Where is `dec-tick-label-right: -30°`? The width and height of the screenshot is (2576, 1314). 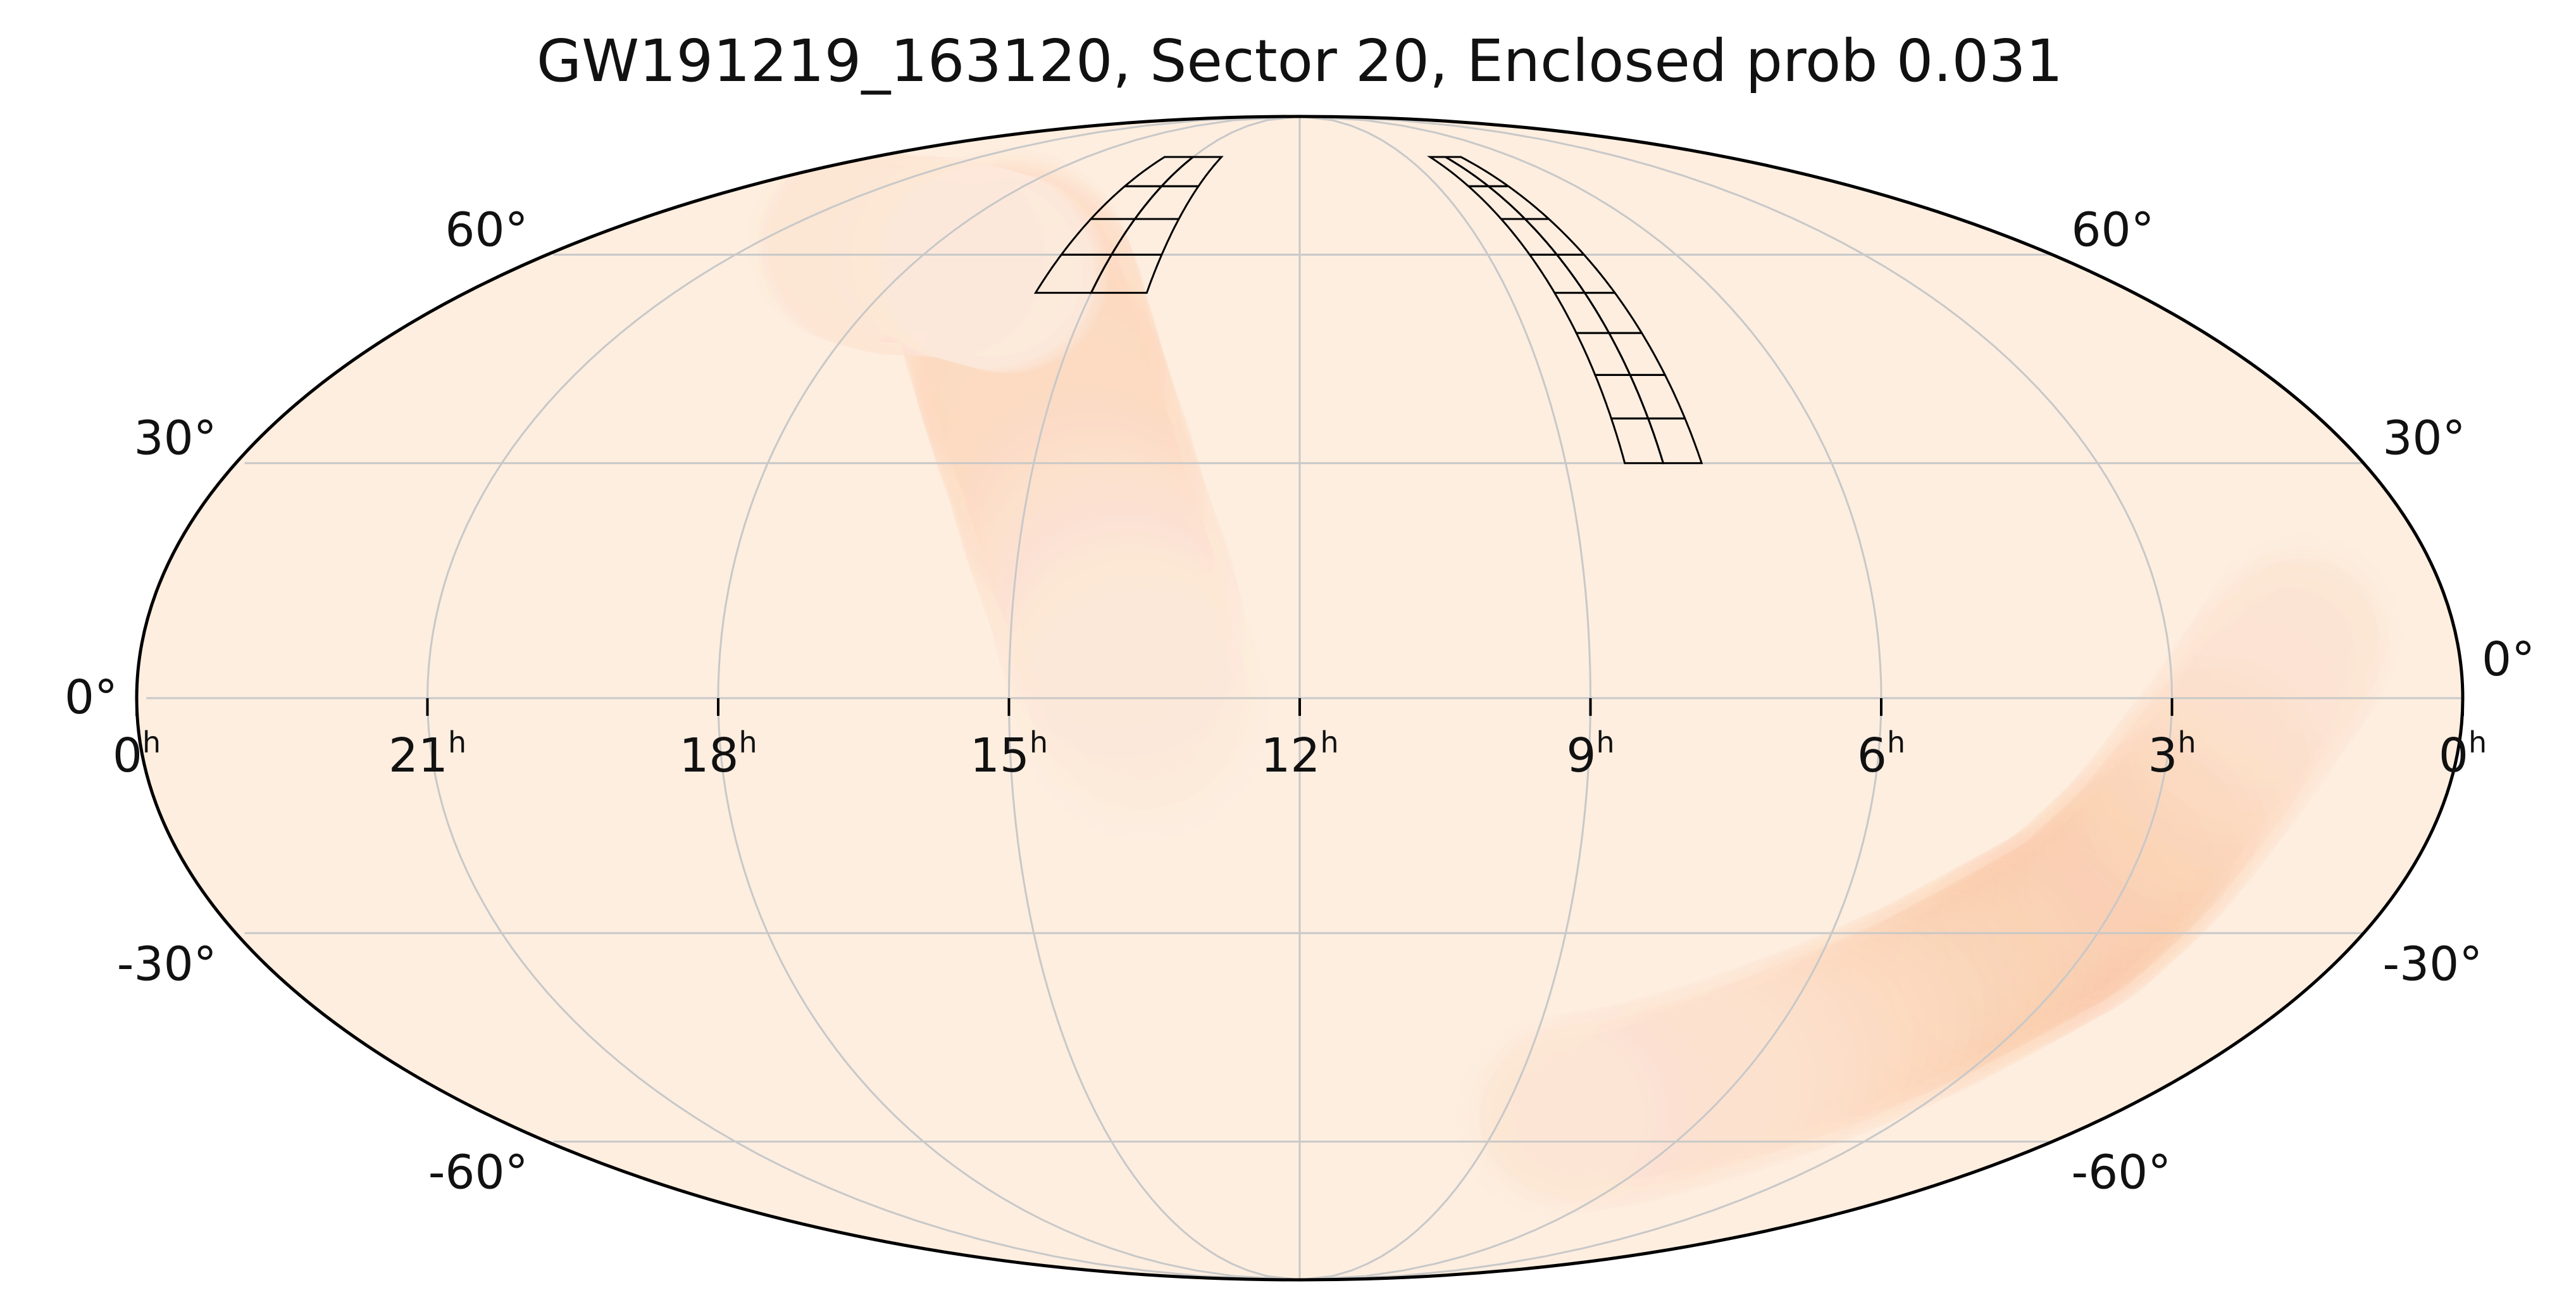
dec-tick-label-right: -30° is located at coordinates (2432, 964).